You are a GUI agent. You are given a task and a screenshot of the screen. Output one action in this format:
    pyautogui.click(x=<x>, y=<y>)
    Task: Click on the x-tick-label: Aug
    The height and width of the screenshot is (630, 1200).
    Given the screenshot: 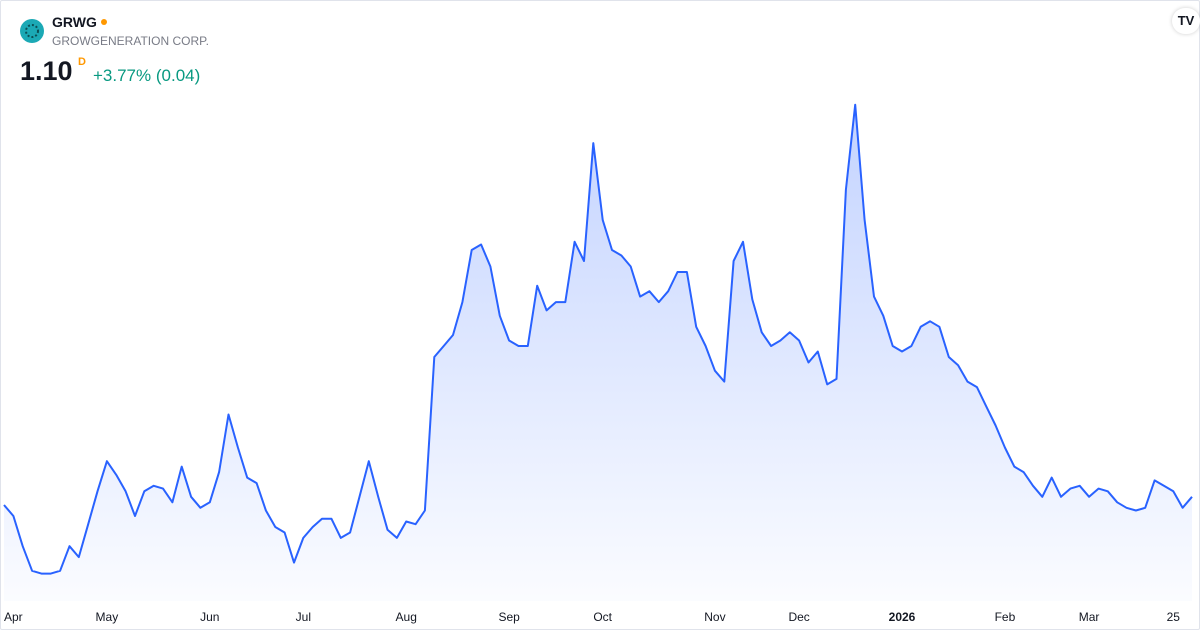 What is the action you would take?
    pyautogui.click(x=406, y=617)
    